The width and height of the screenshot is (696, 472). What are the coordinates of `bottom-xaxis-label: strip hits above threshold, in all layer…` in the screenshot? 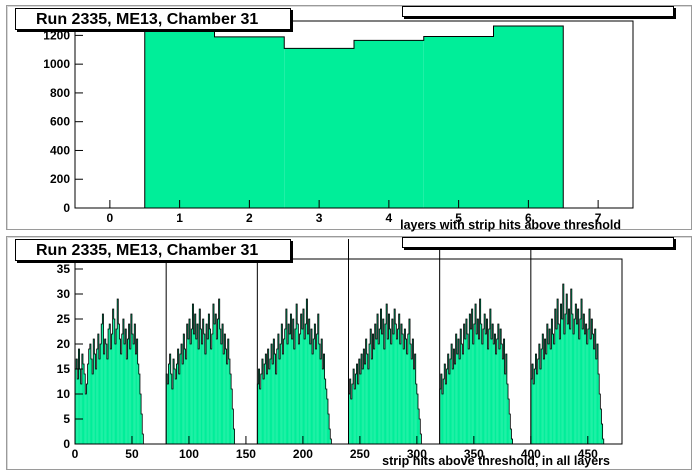 It's located at (496, 461).